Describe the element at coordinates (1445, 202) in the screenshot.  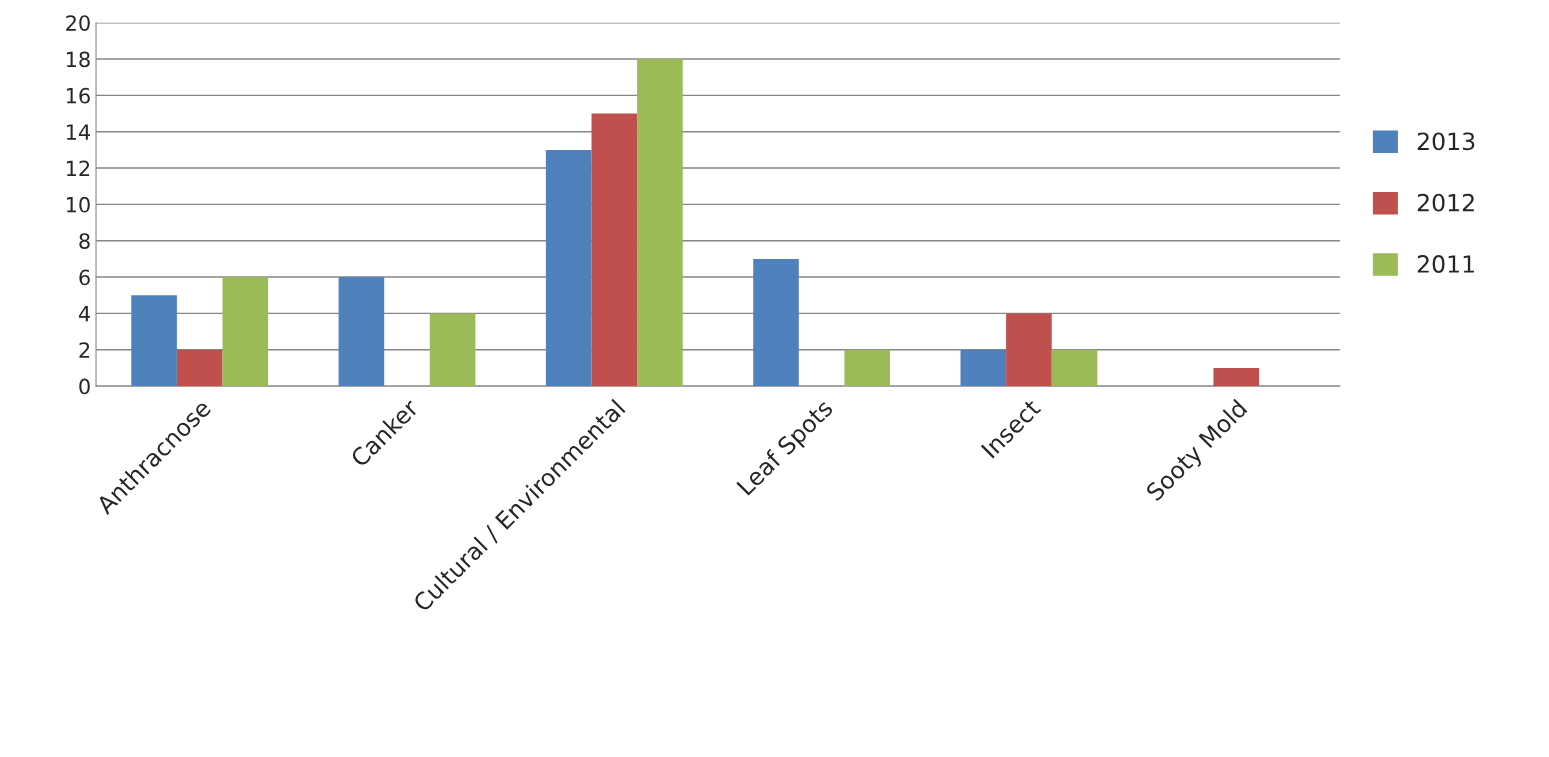
I see `legend-label: 2012` at that location.